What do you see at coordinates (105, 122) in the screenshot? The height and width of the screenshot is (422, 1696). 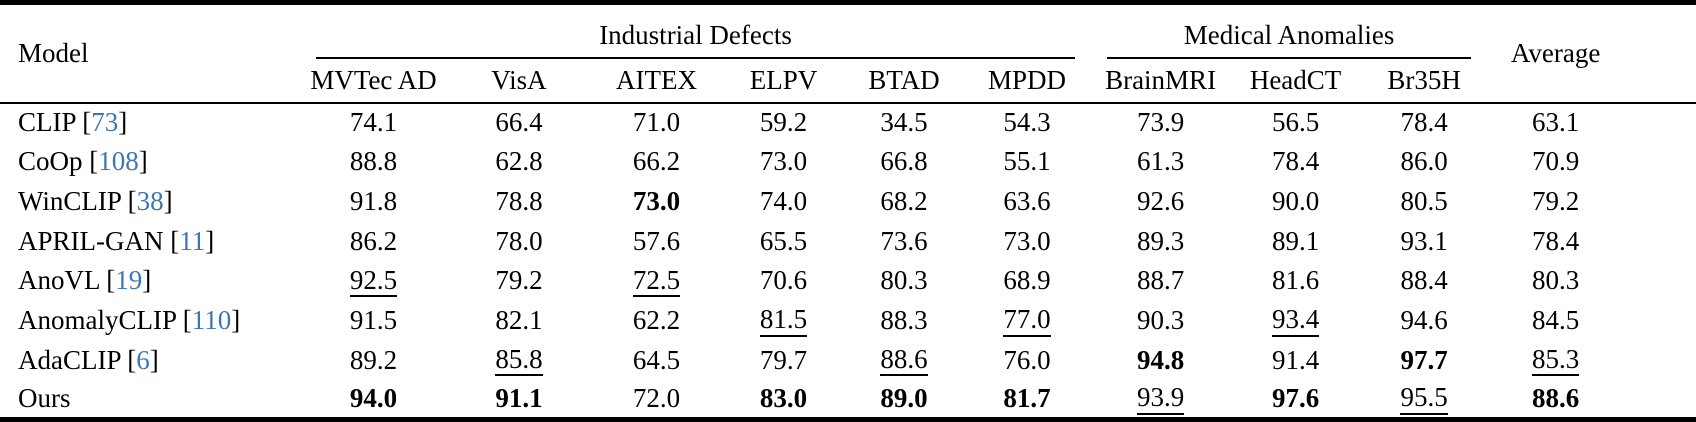 I see `citation-link: 73` at bounding box center [105, 122].